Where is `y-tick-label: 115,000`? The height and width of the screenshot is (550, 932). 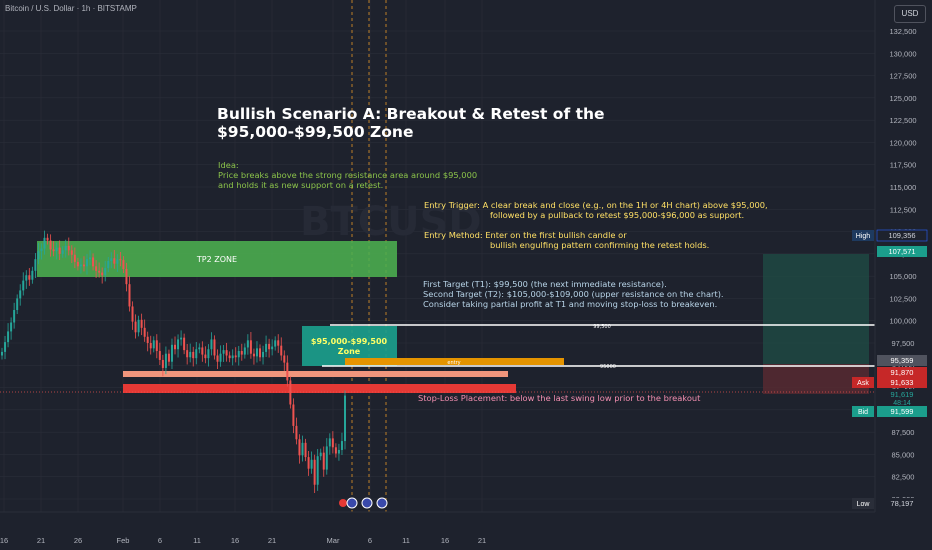
y-tick-label: 115,000 is located at coordinates (903, 187).